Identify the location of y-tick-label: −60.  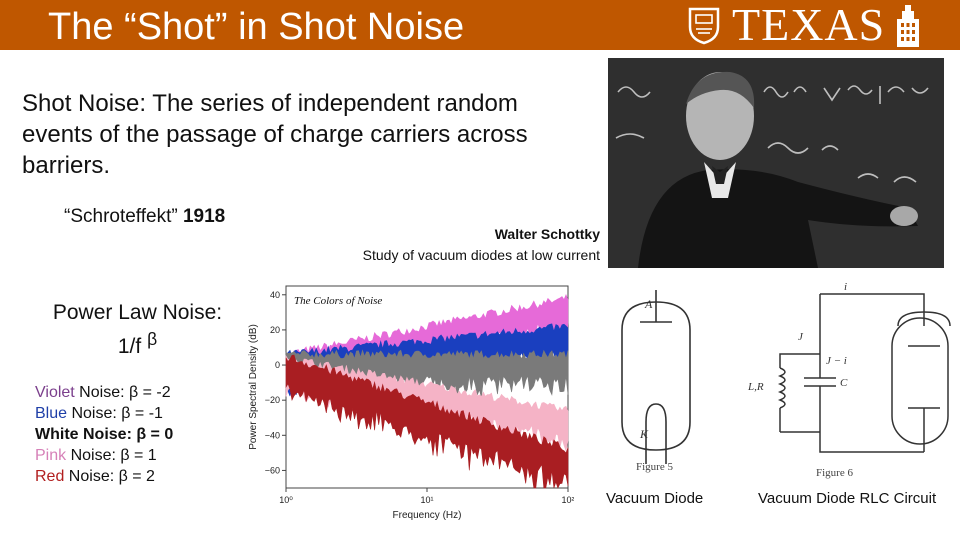
(272, 470).